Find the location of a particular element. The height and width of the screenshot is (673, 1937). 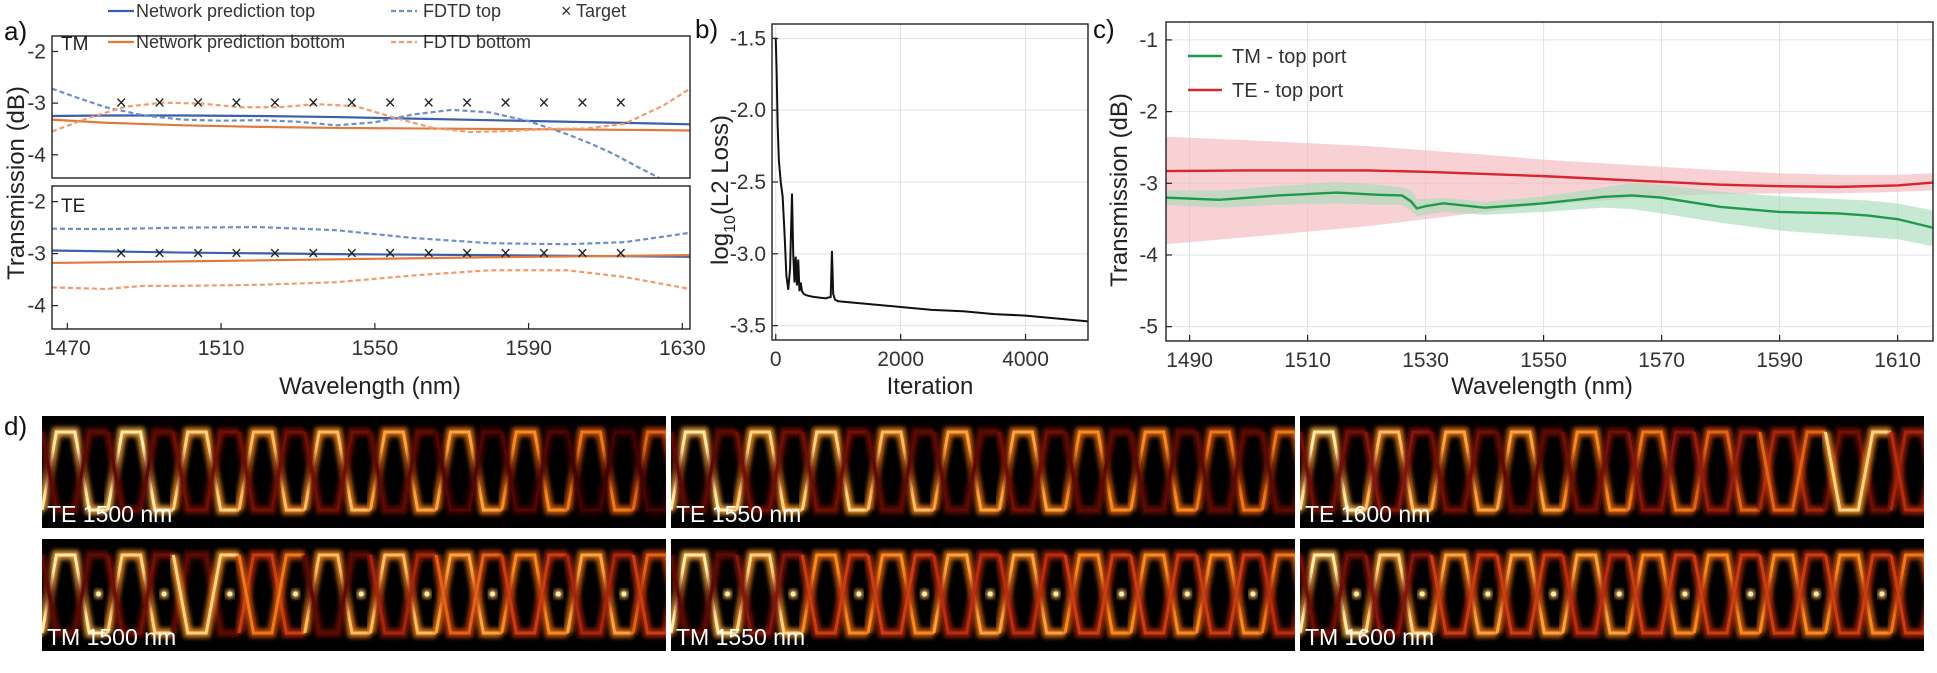

panel-label-a: a) is located at coordinates (15, 31).